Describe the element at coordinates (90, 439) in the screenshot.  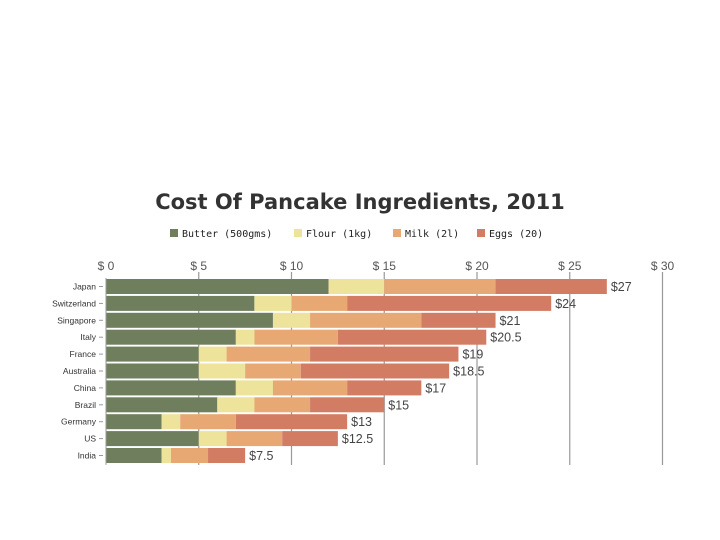
I see `category-label-9: US` at that location.